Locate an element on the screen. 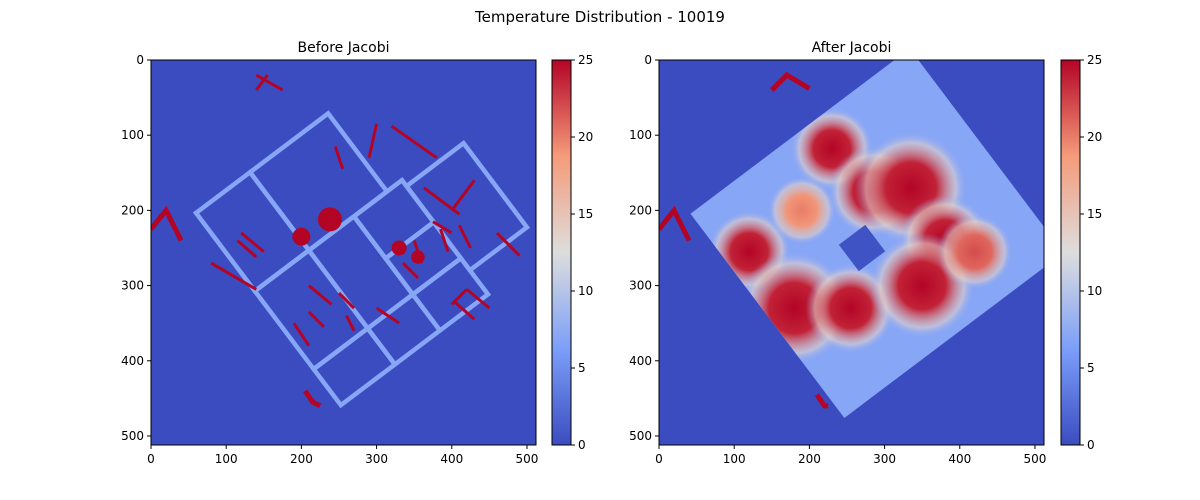 The width and height of the screenshot is (1200, 500). colorbar-before: 0 5 10 15 20 25 is located at coordinates (572, 252).